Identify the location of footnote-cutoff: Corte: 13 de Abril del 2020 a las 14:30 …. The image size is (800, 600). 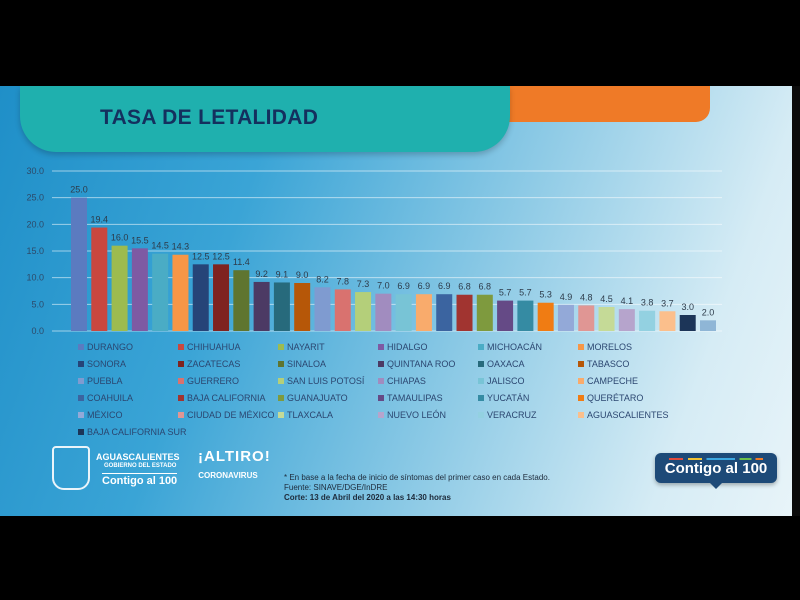
(367, 497).